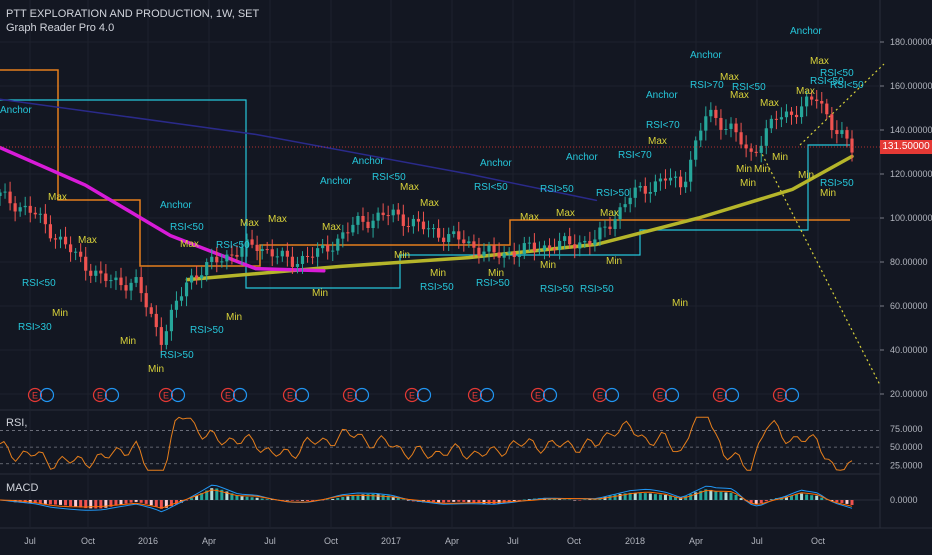  I want to click on annotation-label: RSI<50, so click(847, 85).